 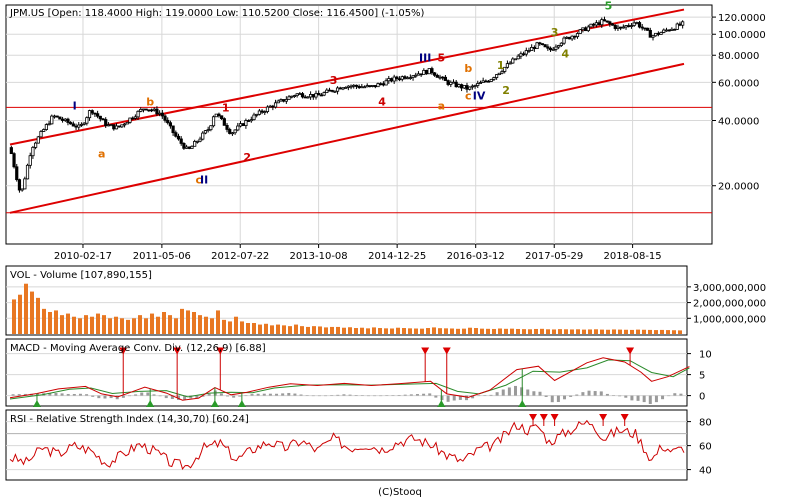 I want to click on sell-signal-marker, so click(x=220, y=351).